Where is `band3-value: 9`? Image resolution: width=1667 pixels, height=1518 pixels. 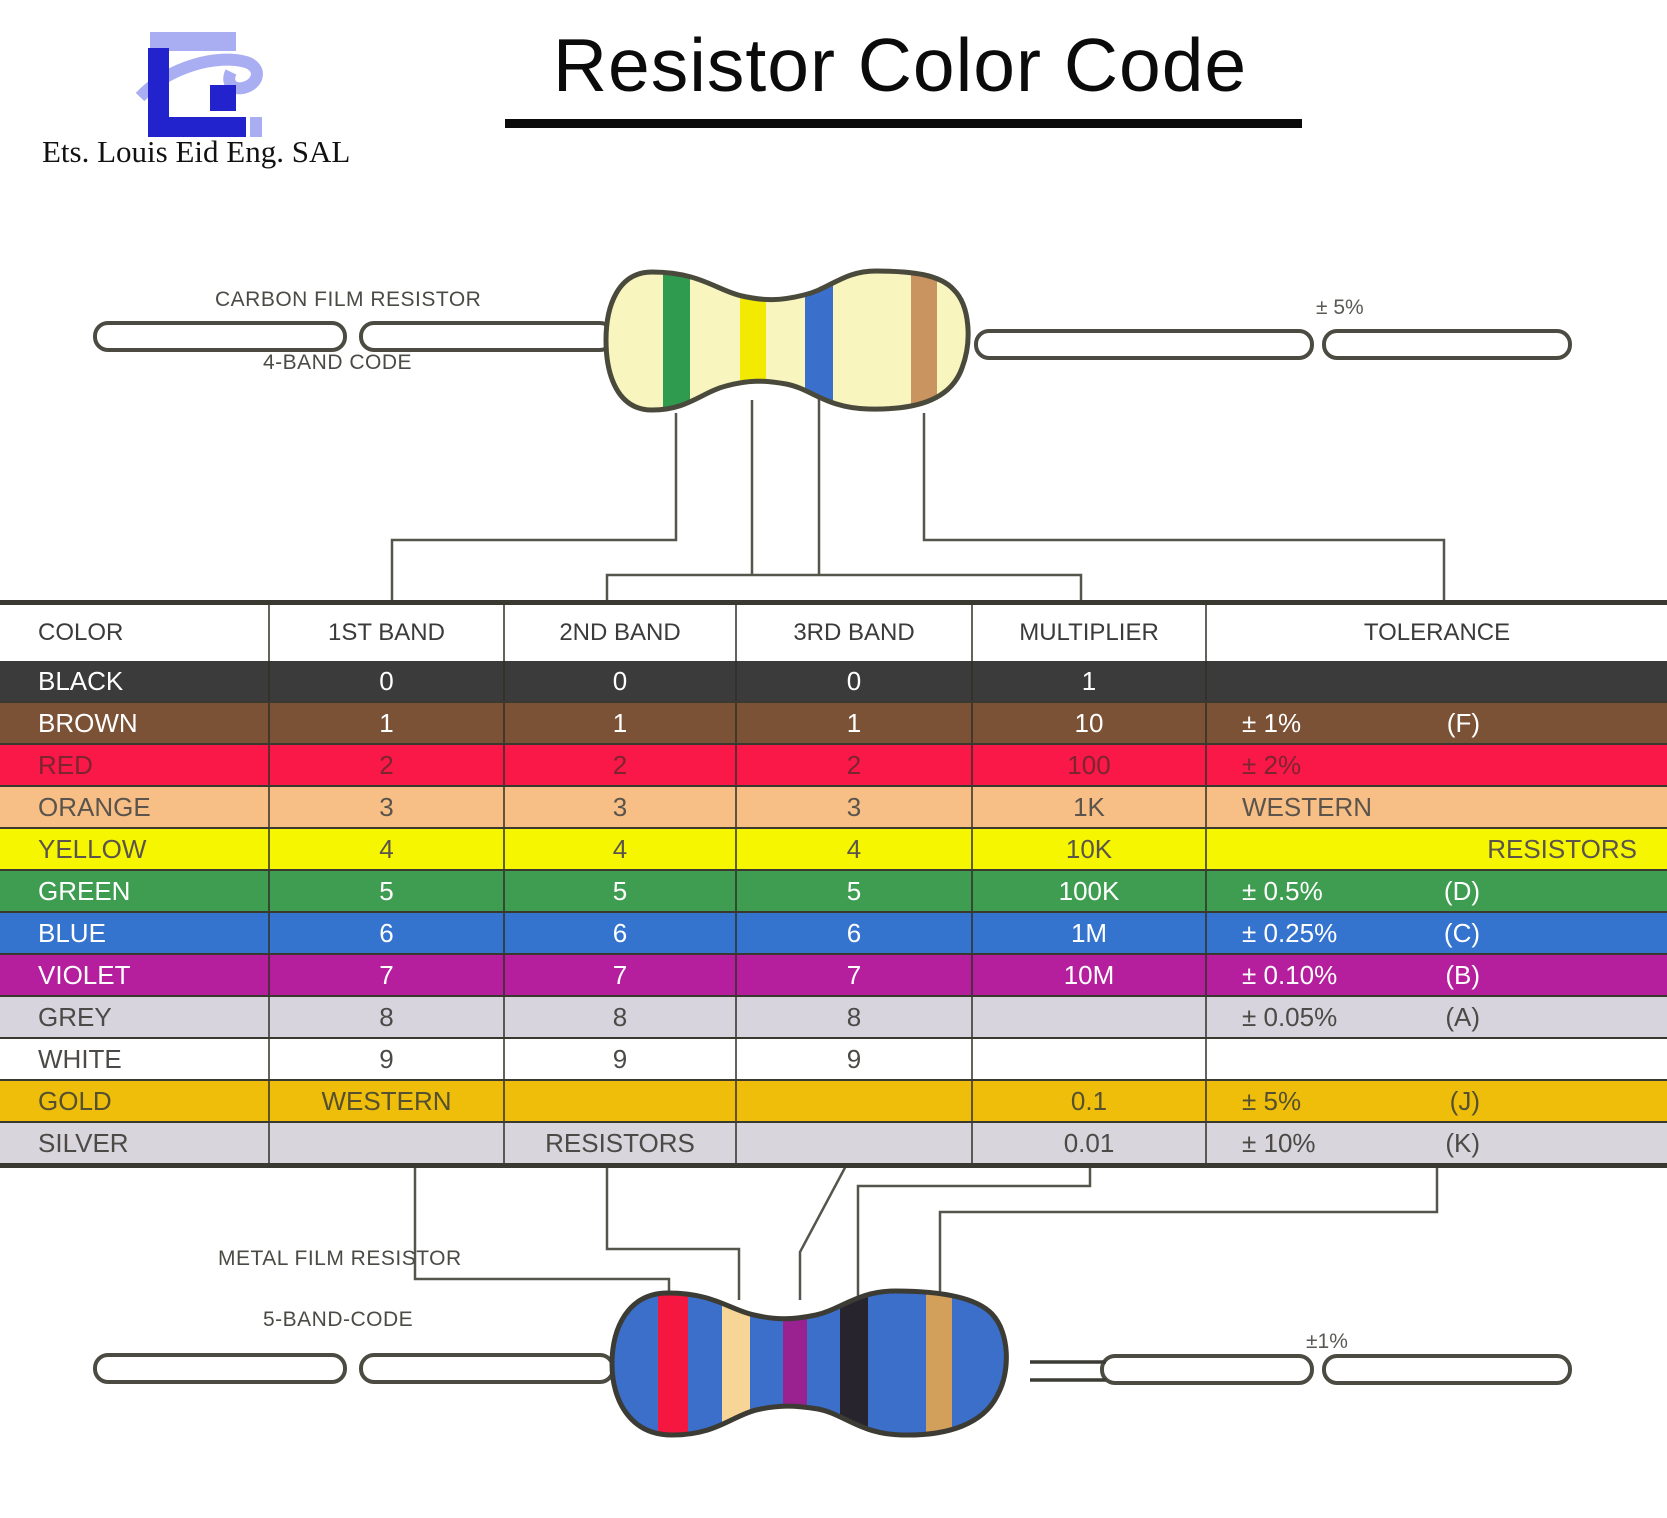 band3-value: 9 is located at coordinates (855, 1059).